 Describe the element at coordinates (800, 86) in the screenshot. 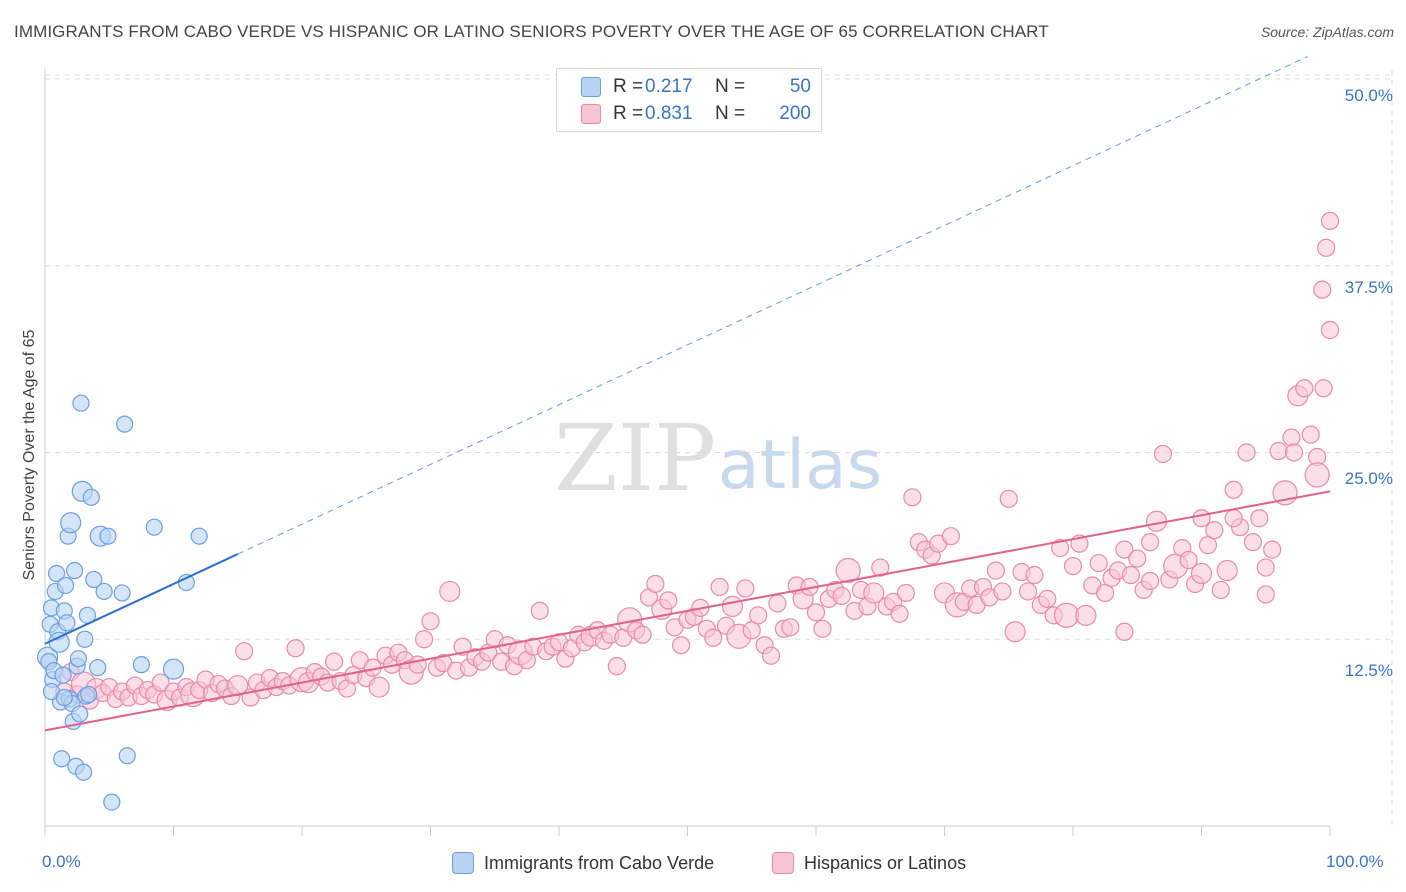

I see `n-value: 50` at that location.